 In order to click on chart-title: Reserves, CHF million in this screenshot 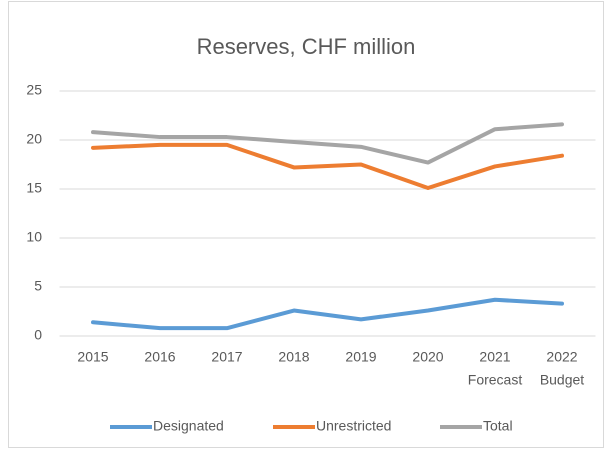, I will do `click(306, 46)`.